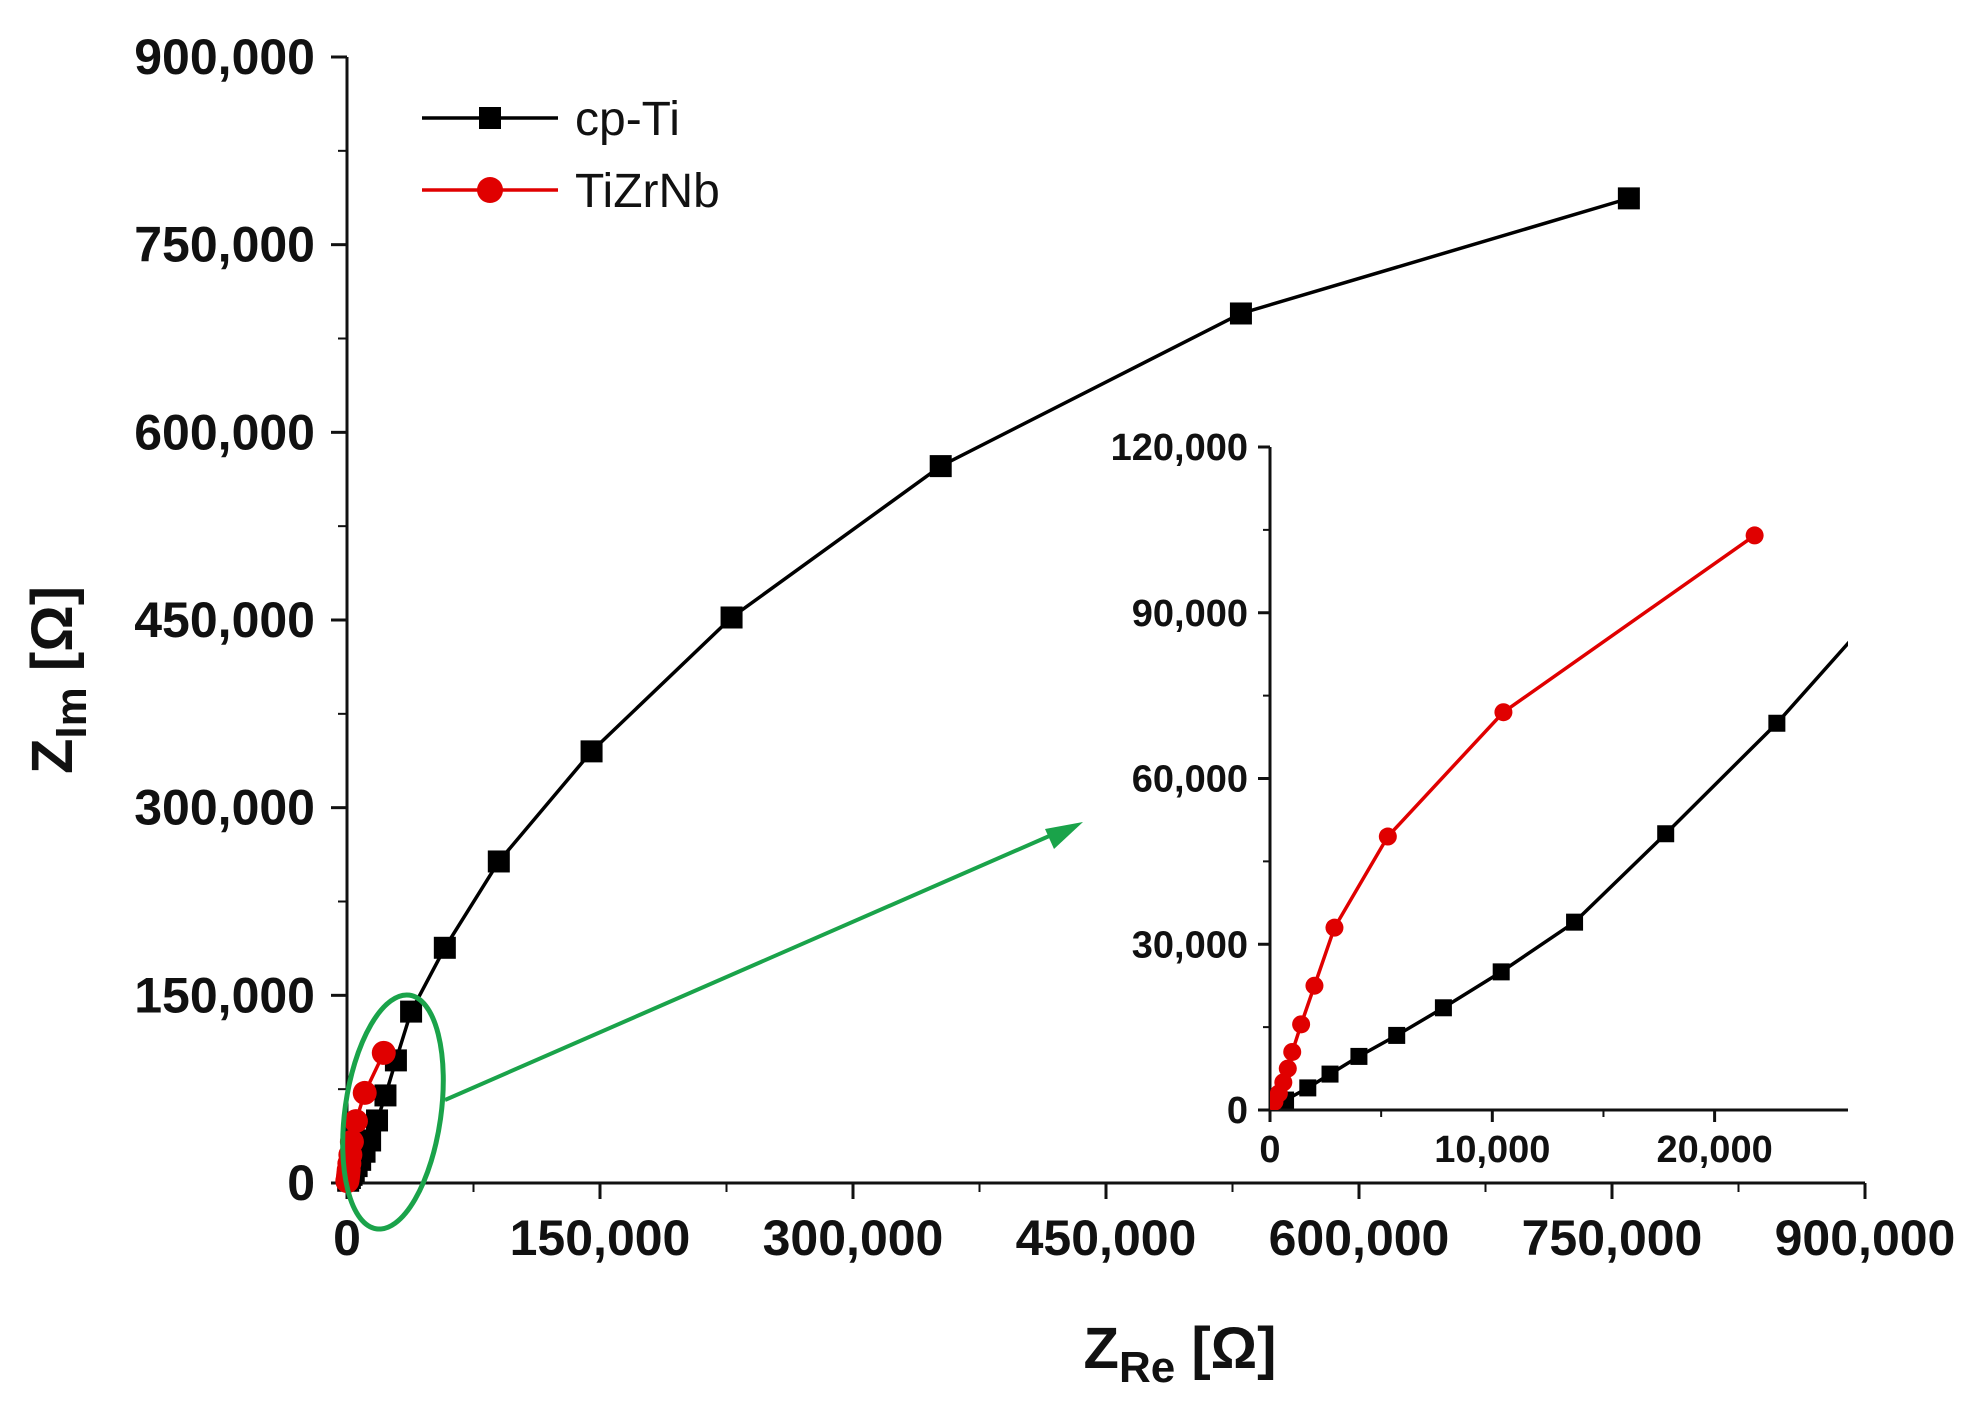 The width and height of the screenshot is (1977, 1415). What do you see at coordinates (754, 965) in the screenshot?
I see `zoom-arrow-line` at bounding box center [754, 965].